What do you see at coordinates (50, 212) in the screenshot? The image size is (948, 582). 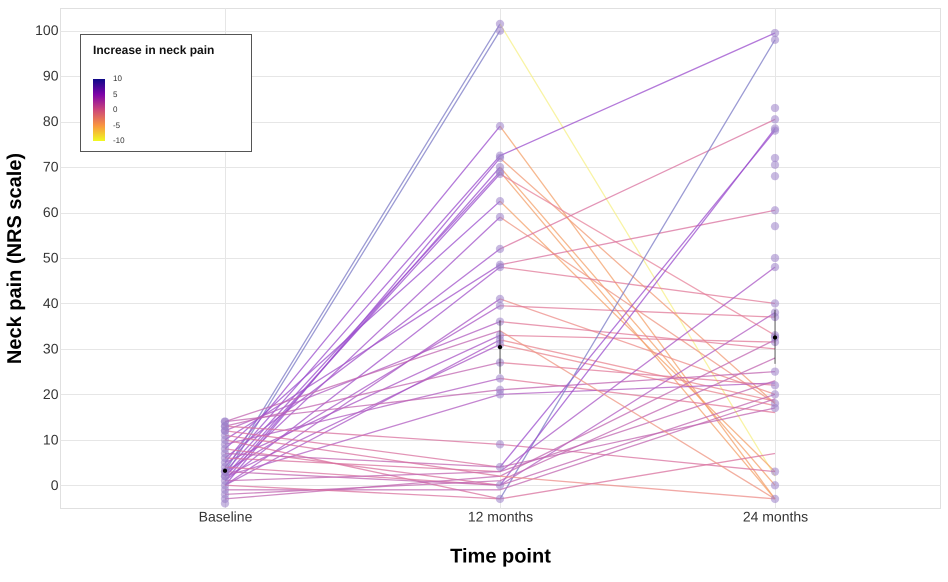 I see `y-tick-label: 60` at bounding box center [50, 212].